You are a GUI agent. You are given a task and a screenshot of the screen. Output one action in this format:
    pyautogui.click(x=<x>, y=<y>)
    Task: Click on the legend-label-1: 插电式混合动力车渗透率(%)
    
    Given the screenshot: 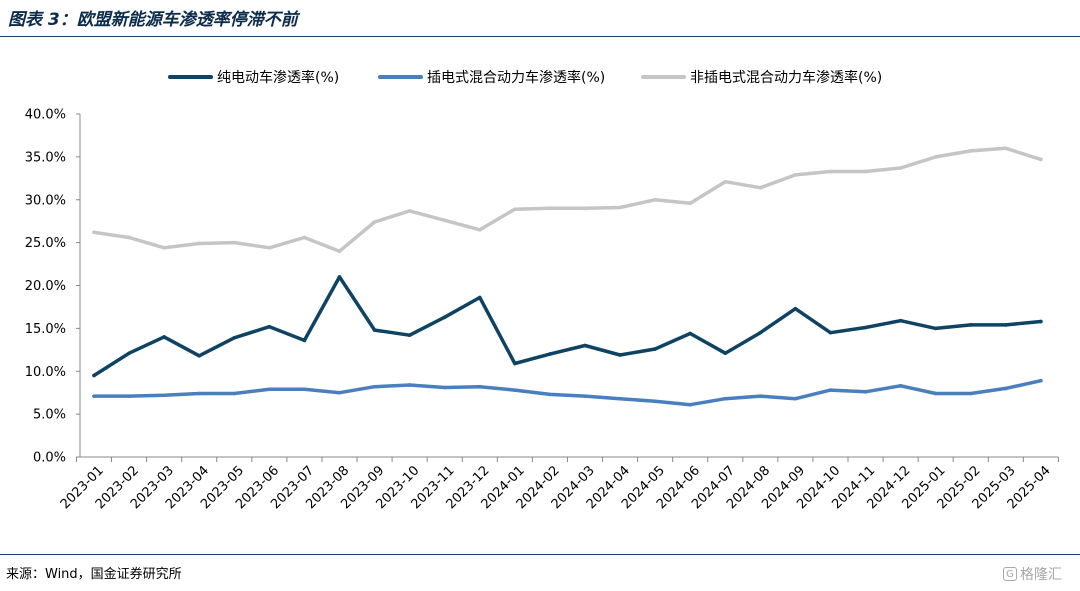 What is the action you would take?
    pyautogui.click(x=516, y=77)
    